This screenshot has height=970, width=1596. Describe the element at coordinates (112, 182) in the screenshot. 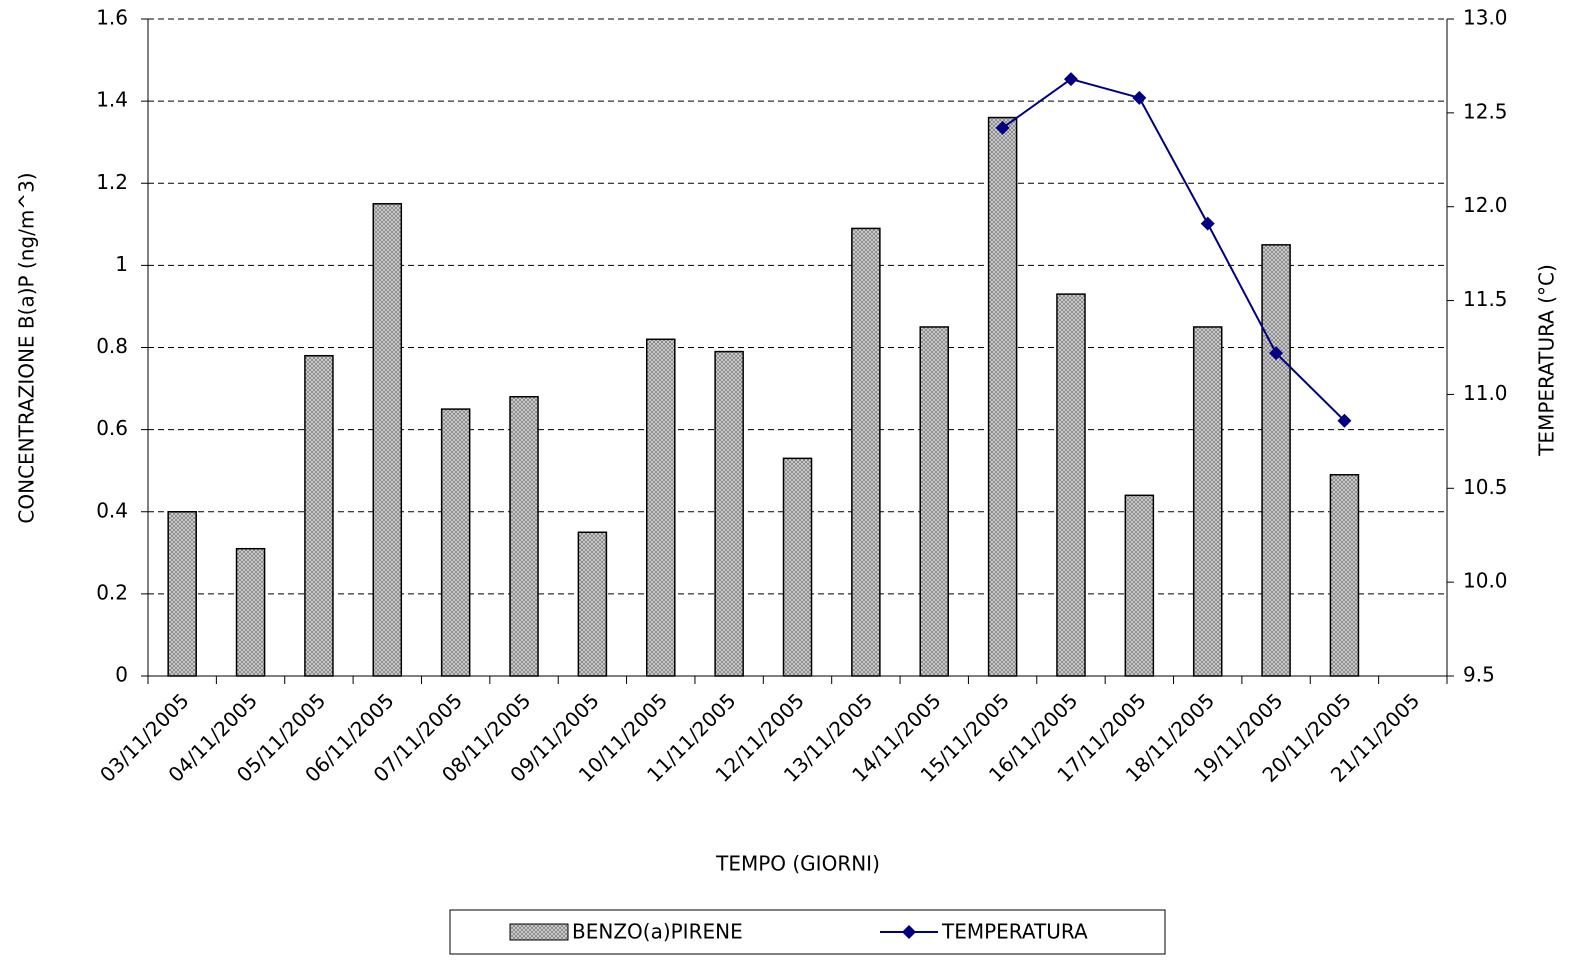

I see `y-tick-label: 1.2` at that location.